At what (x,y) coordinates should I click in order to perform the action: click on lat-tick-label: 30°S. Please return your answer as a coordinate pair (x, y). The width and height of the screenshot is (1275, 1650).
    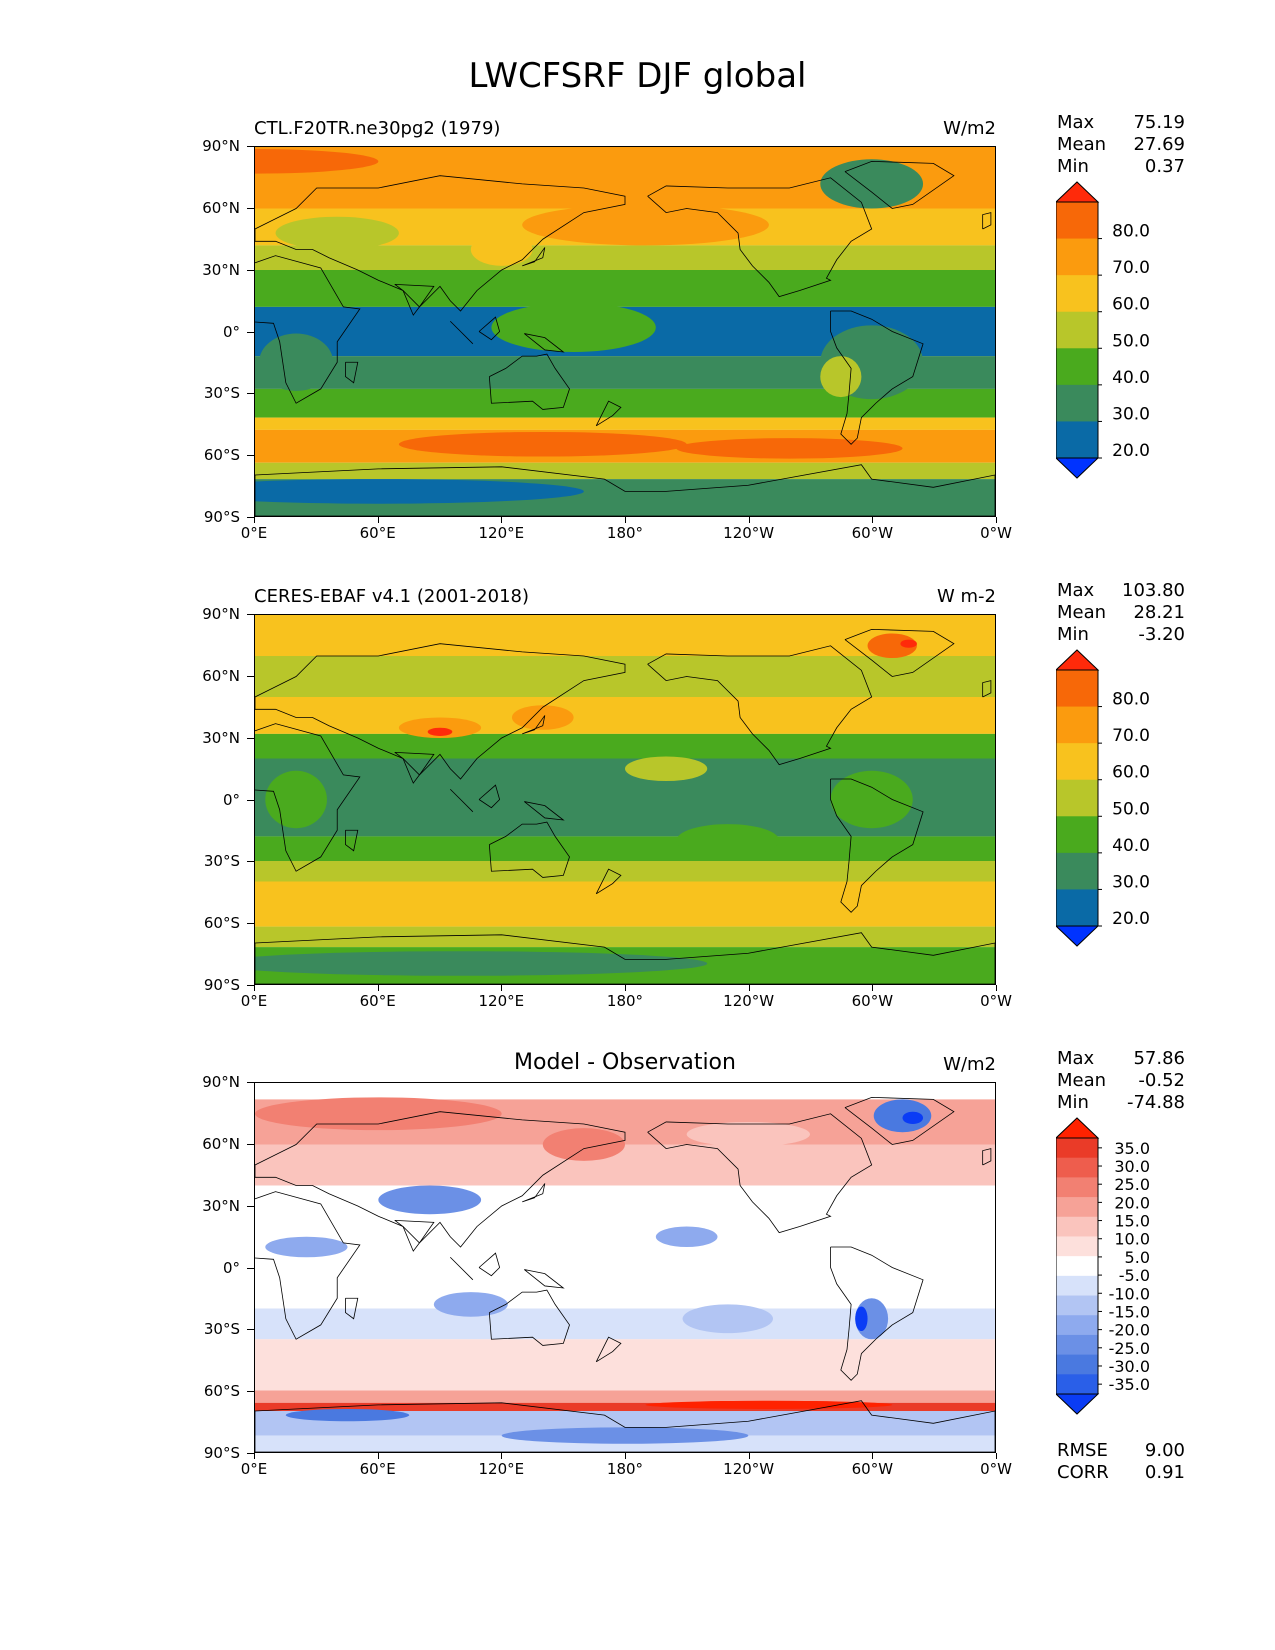
    Looking at the image, I should click on (221, 393).